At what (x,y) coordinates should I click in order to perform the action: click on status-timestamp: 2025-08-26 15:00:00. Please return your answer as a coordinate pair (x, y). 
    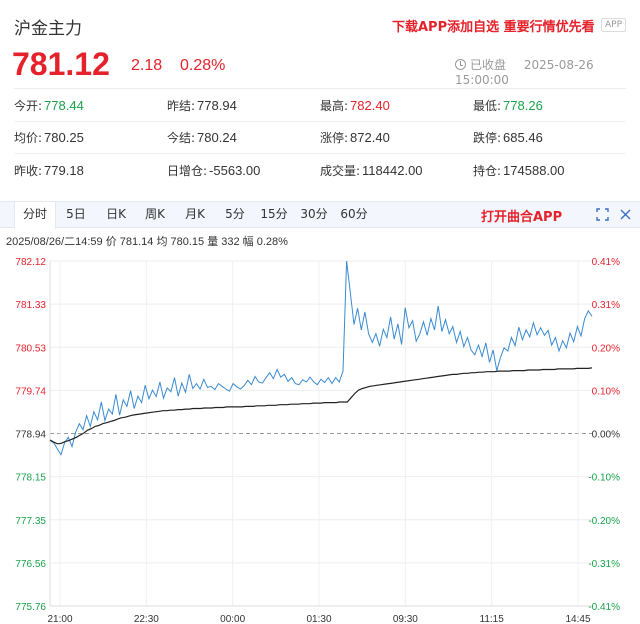
    Looking at the image, I should click on (524, 72).